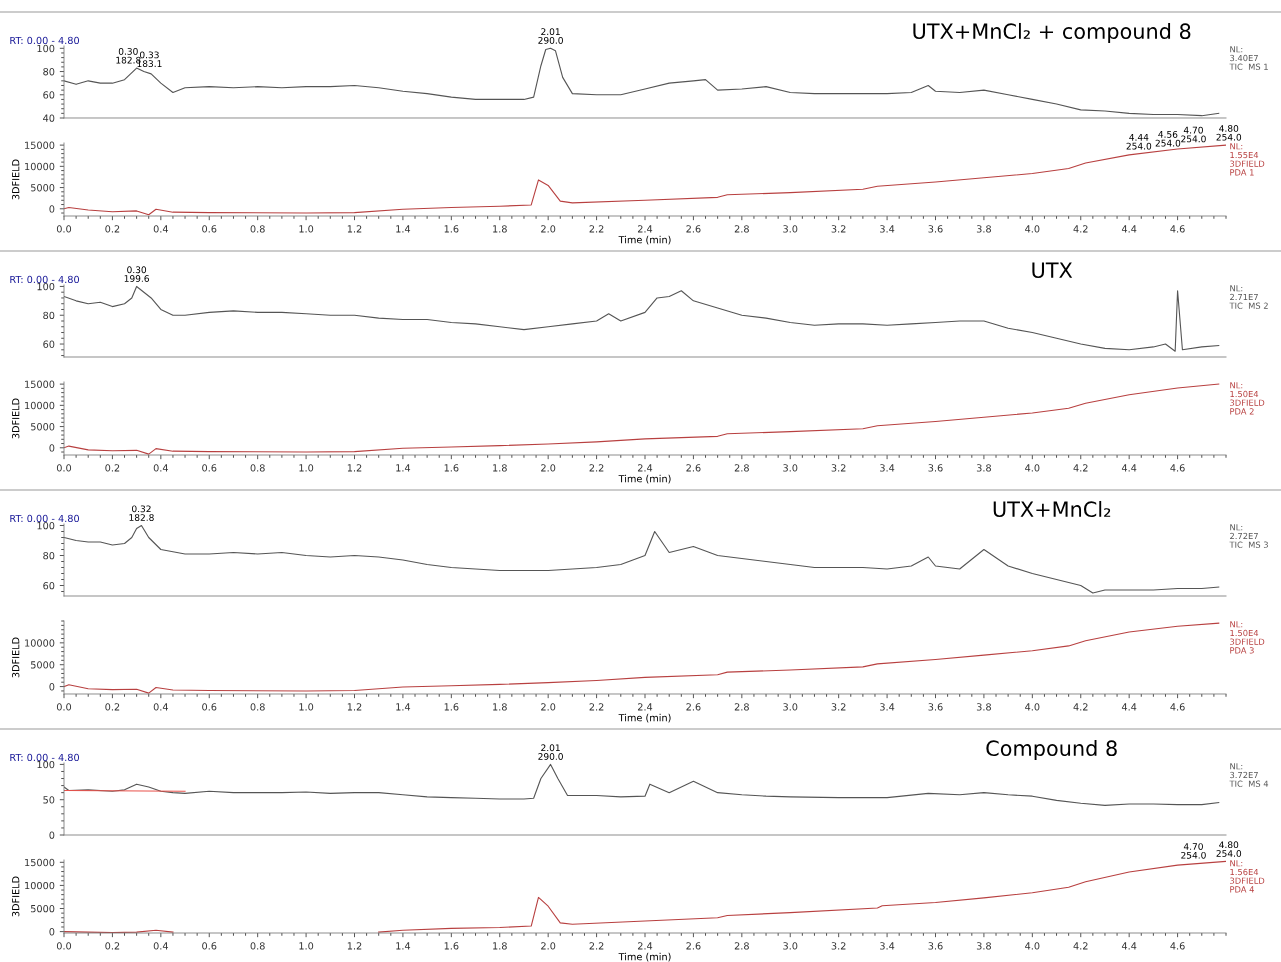 This screenshot has width=1281, height=962. Describe the element at coordinates (49, 118) in the screenshot. I see `y-tick-label: 40` at that location.